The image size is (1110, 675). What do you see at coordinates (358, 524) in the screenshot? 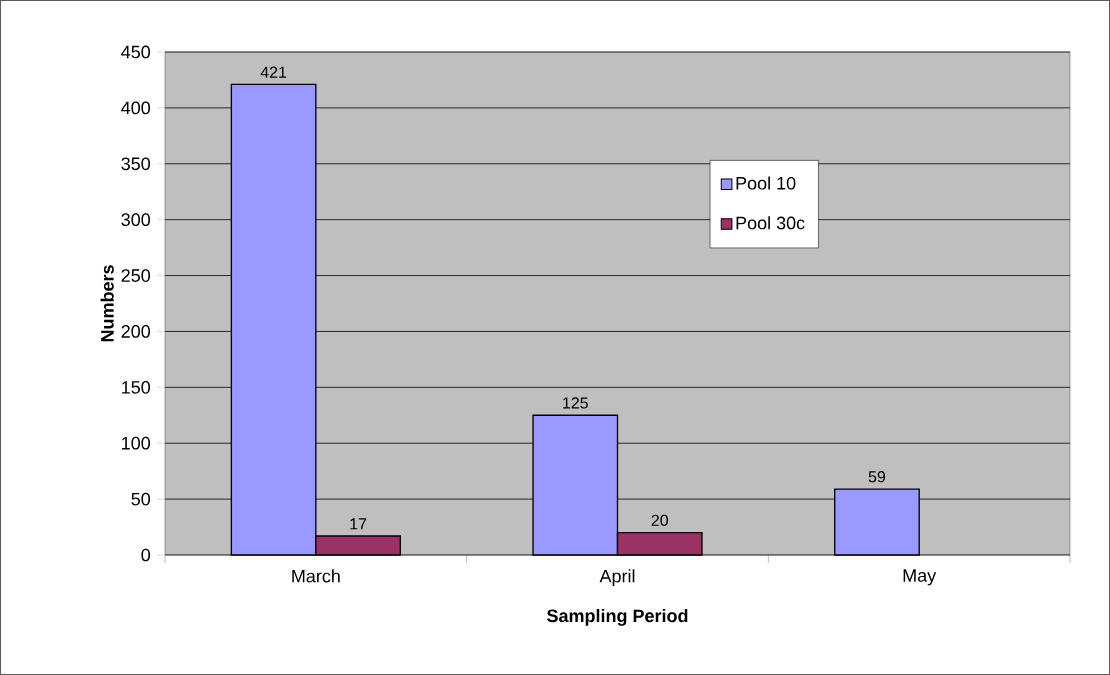
I see `data-label: 17` at bounding box center [358, 524].